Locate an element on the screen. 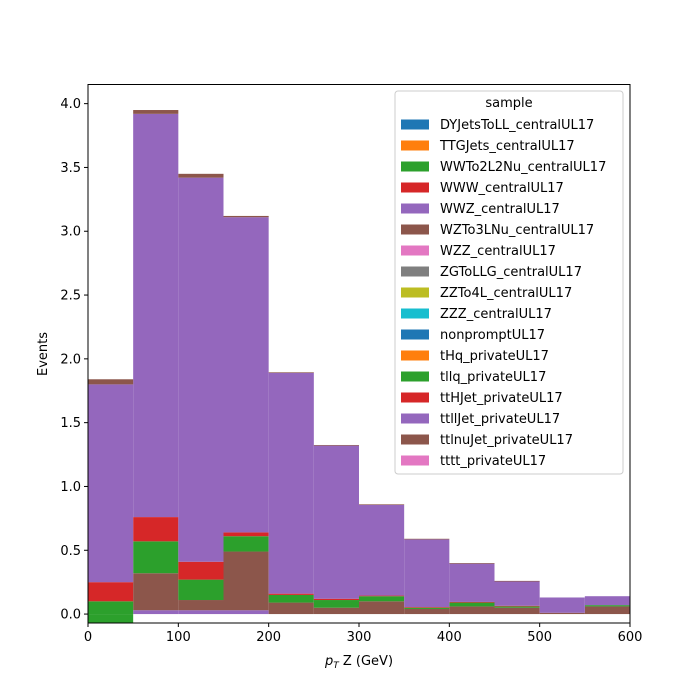  x-axis: 0 100 200 300 400 500 600 is located at coordinates (363, 634).